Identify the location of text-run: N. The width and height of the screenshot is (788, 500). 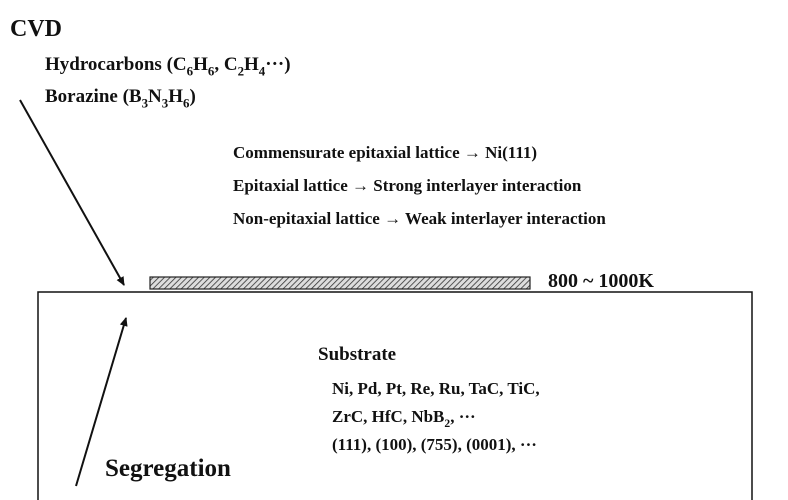
(155, 96).